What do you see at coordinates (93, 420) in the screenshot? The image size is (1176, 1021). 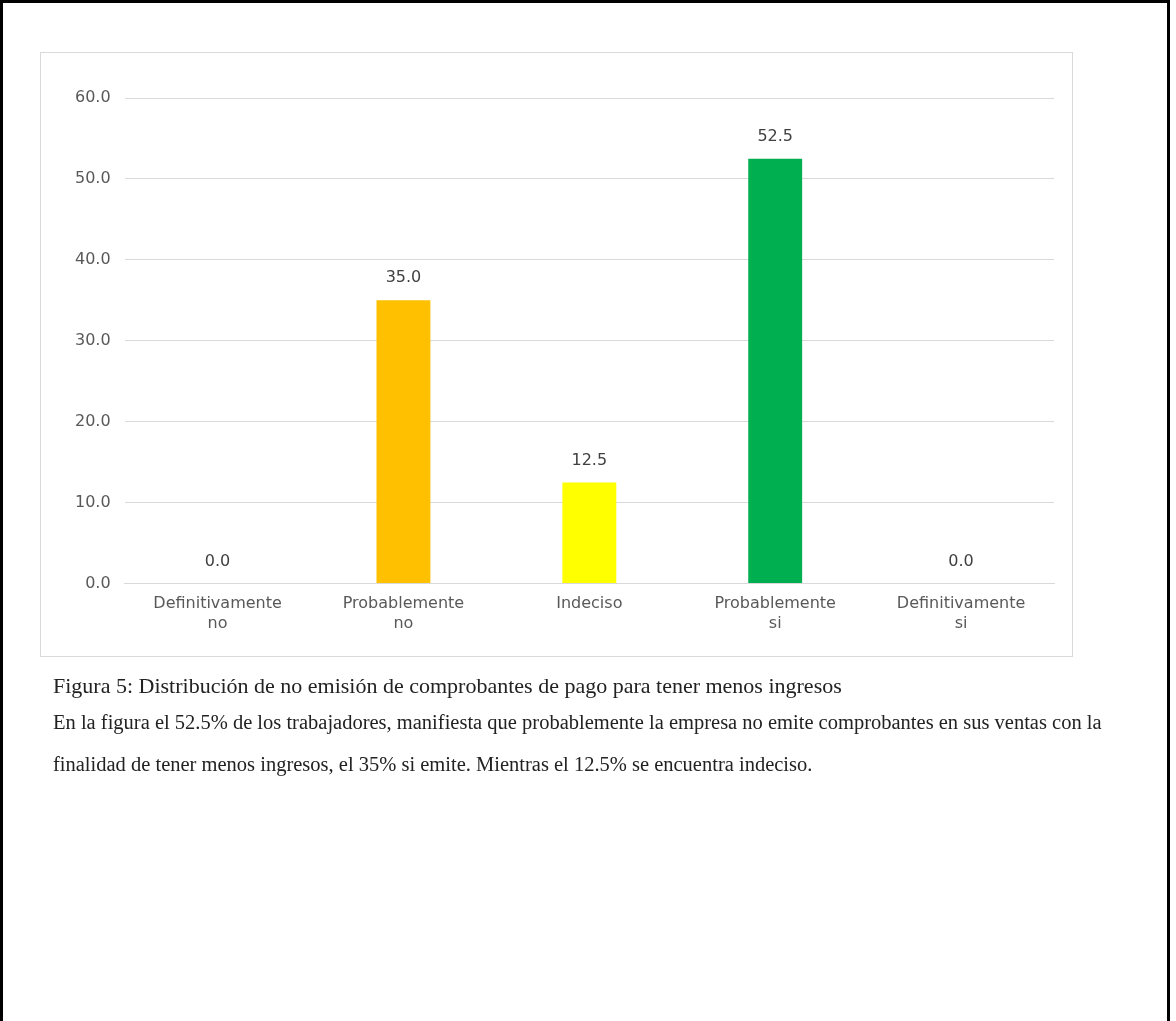 I see `y-tick-label: 20.0` at bounding box center [93, 420].